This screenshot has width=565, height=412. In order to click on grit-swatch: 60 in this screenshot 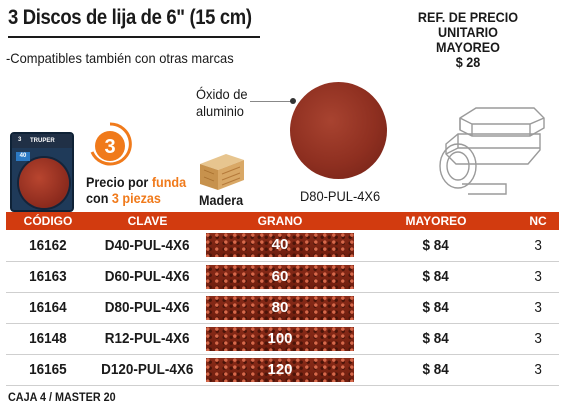, I will do `click(280, 276)`.